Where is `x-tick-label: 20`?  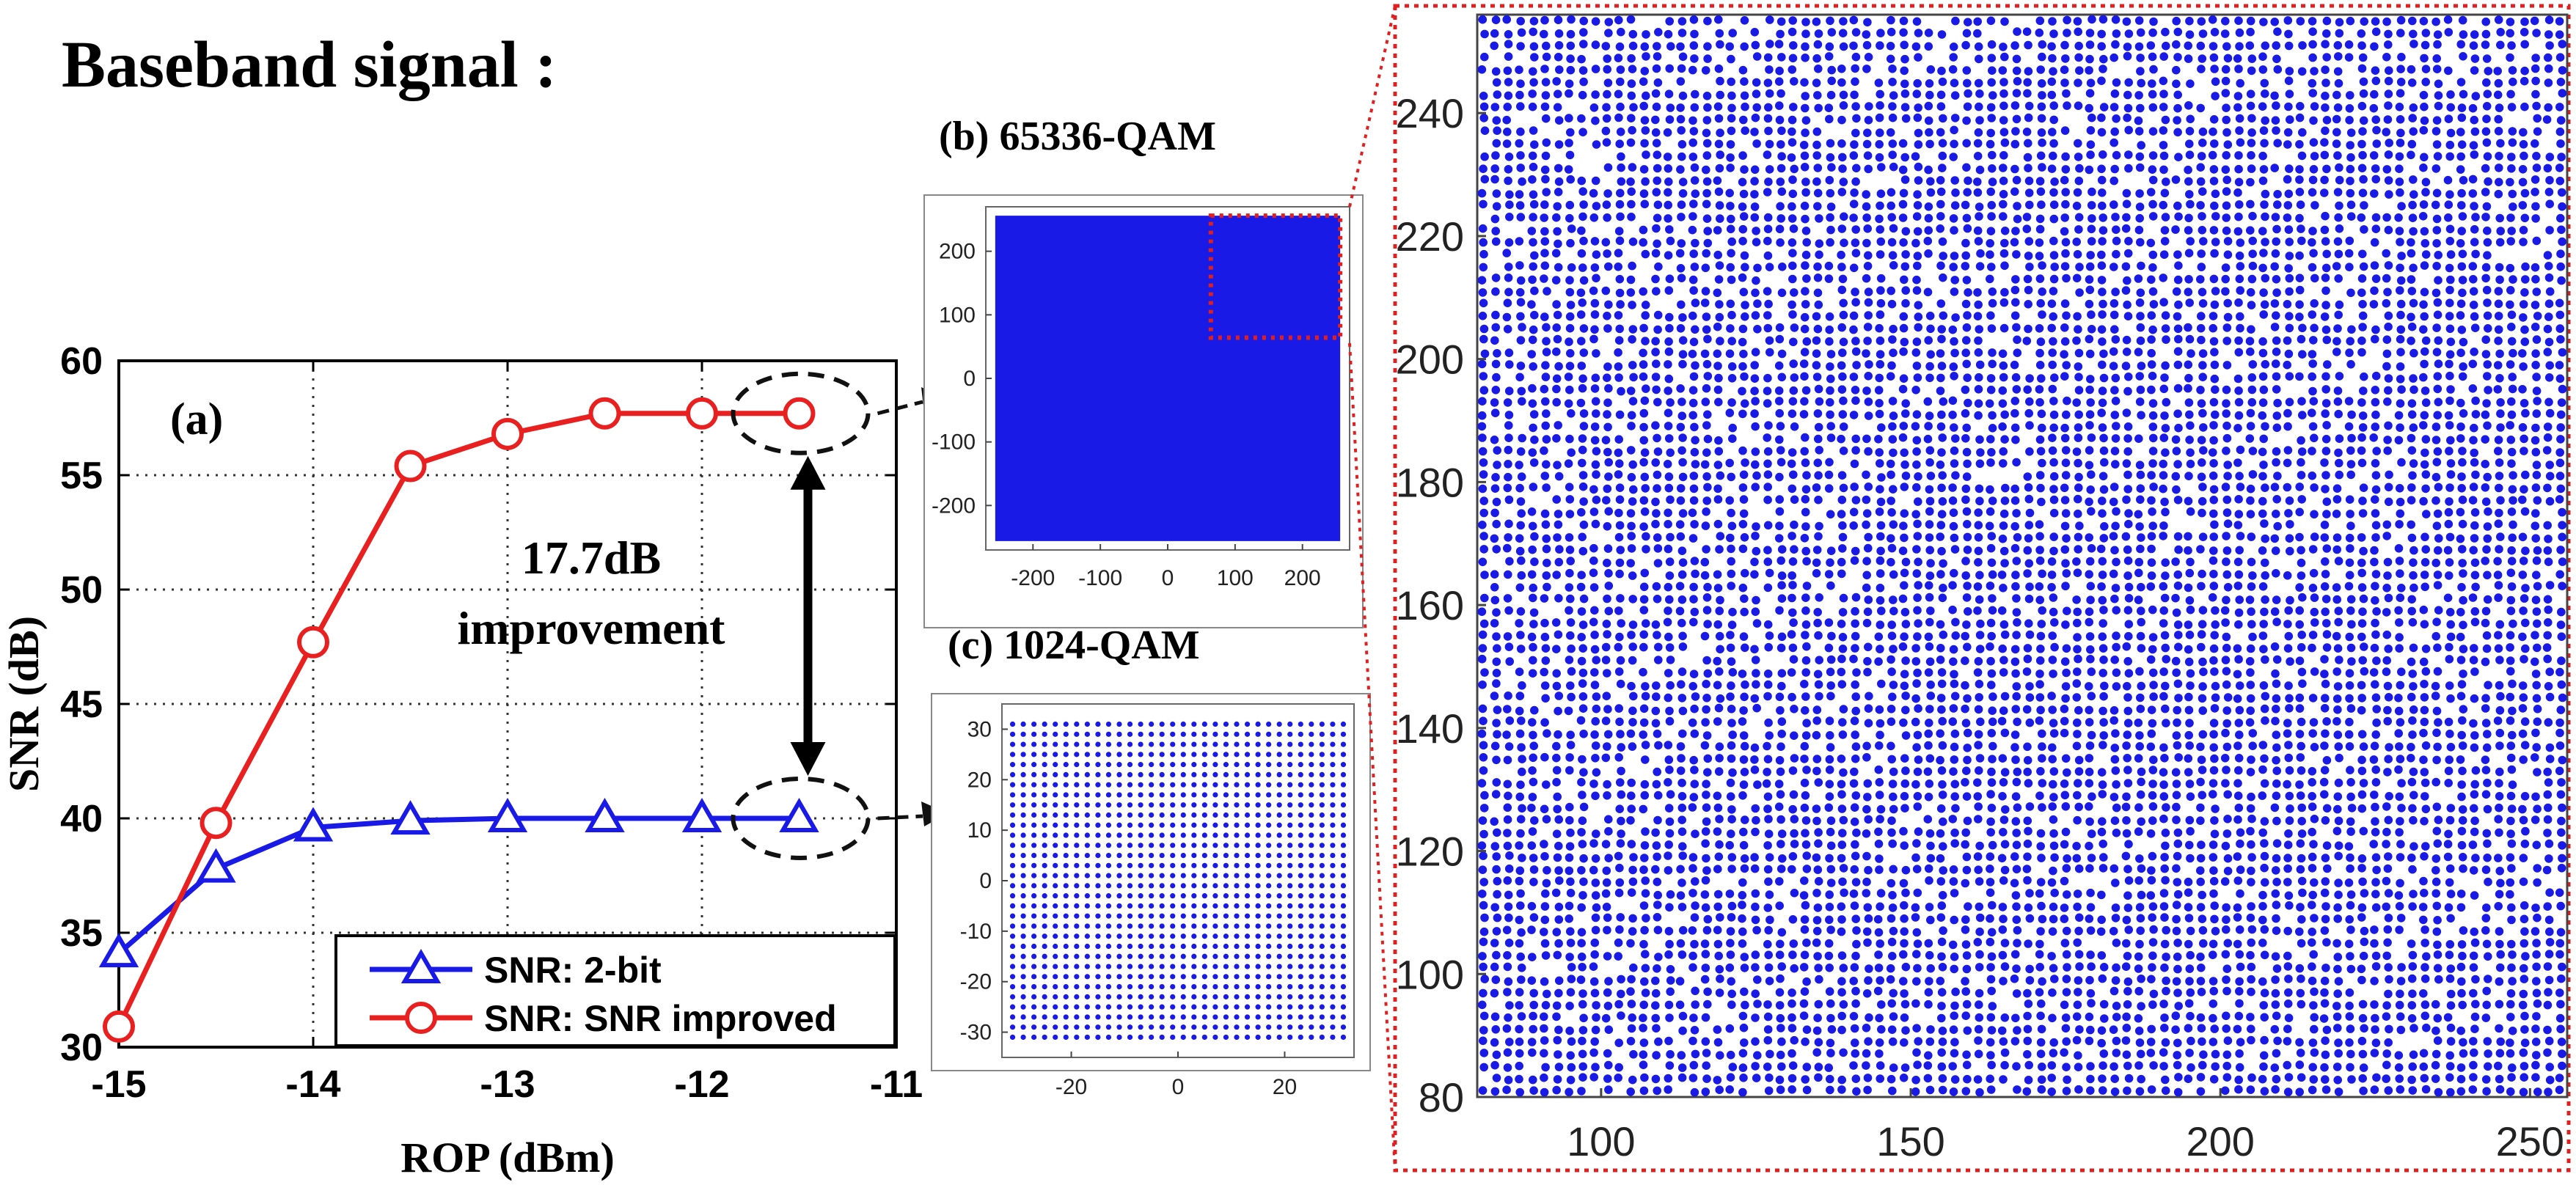
x-tick-label: 20 is located at coordinates (1285, 1087).